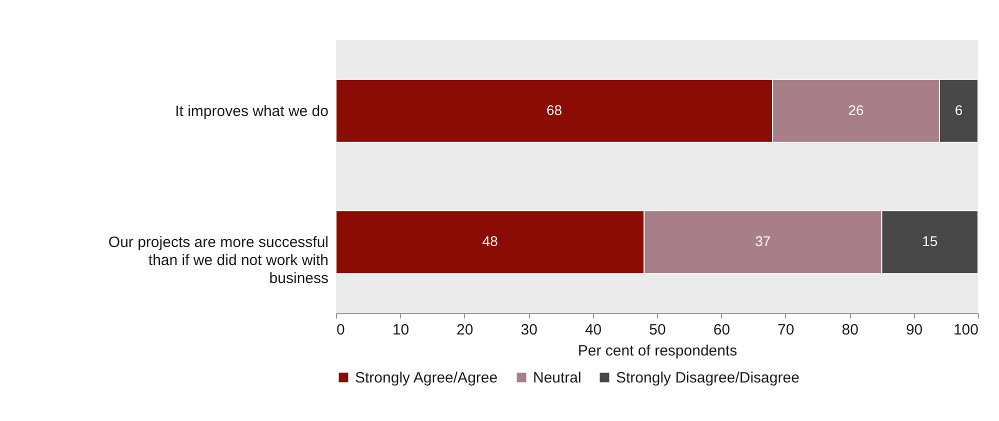 Image resolution: width=999 pixels, height=421 pixels. What do you see at coordinates (251, 111) in the screenshot?
I see `y-tick-label: It improves what we do` at bounding box center [251, 111].